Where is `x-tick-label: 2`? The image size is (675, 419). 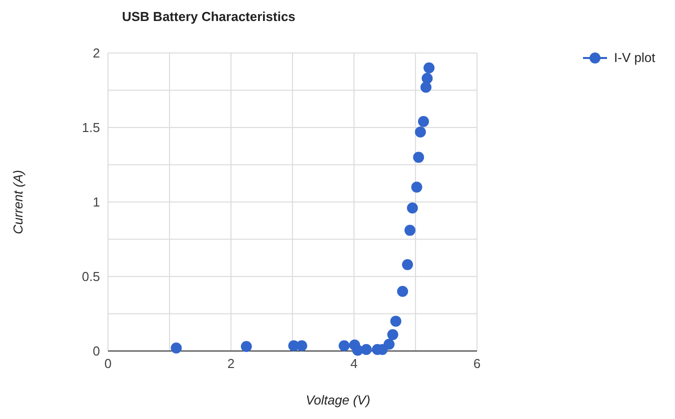 x-tick-label: 2 is located at coordinates (231, 364).